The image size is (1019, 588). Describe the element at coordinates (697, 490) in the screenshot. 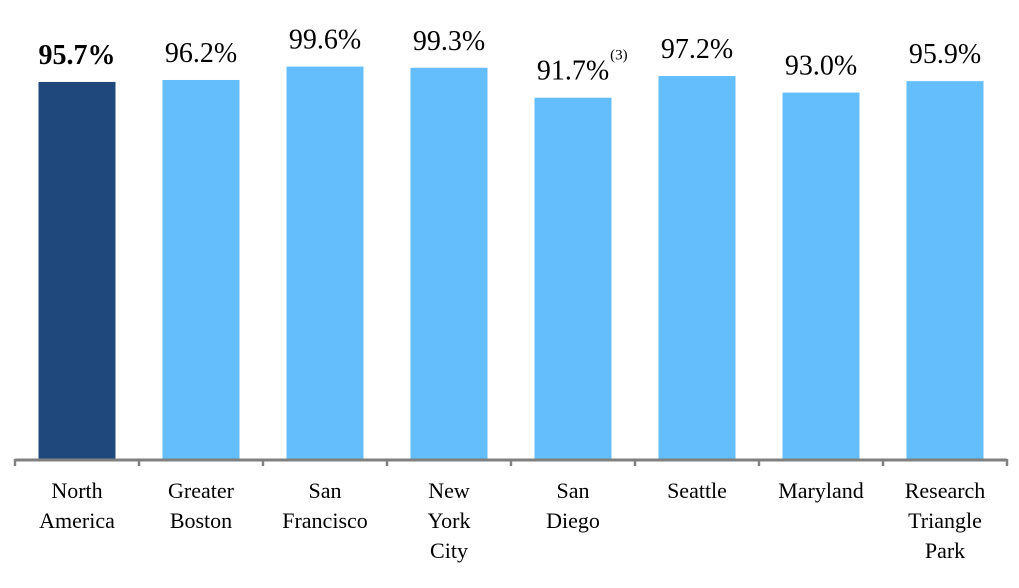

I see `category-label: Seattle` at that location.